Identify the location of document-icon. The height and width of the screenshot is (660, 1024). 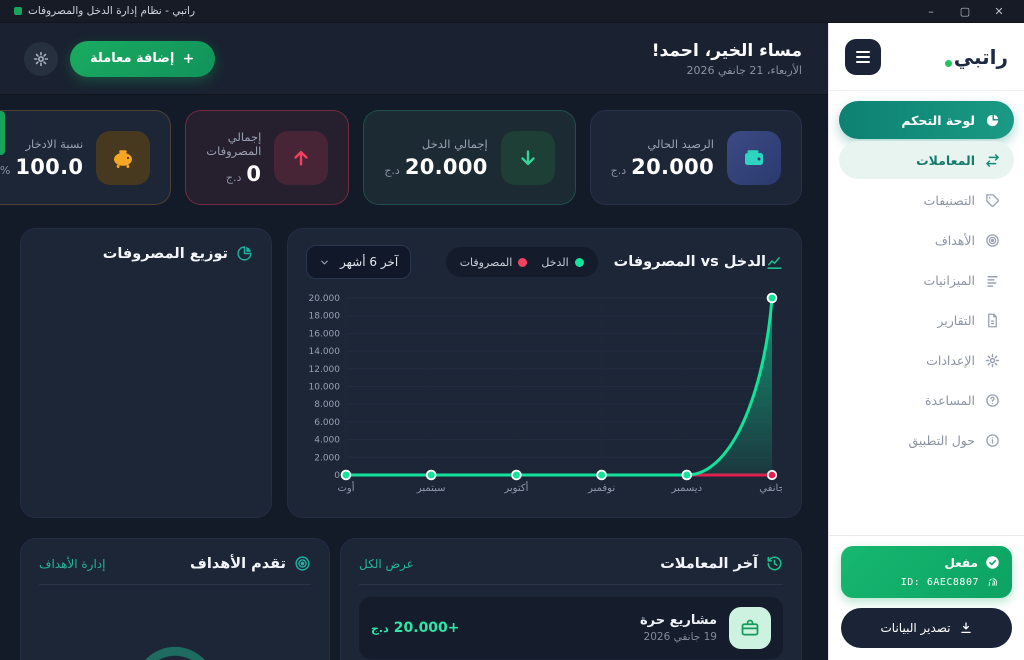
(992, 320).